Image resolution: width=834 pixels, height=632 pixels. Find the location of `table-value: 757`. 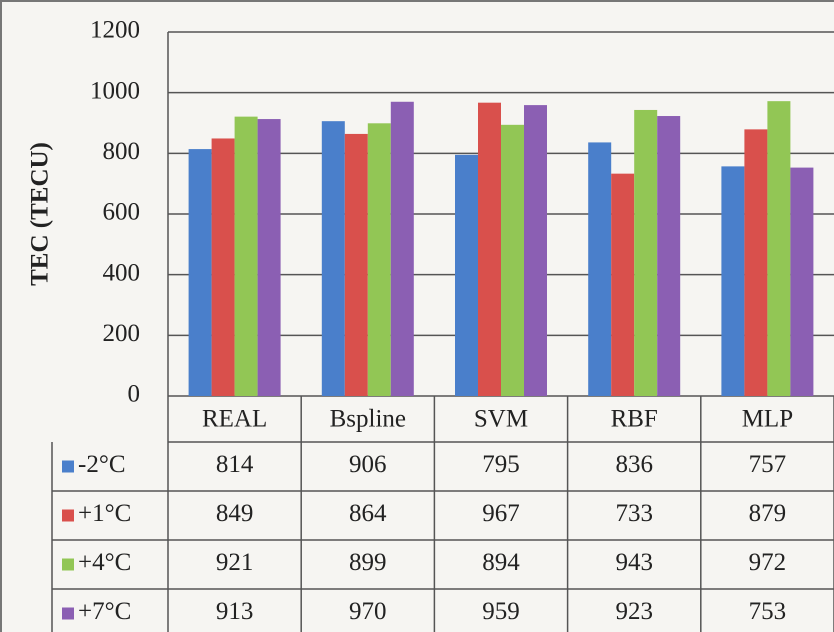

table-value: 757 is located at coordinates (768, 464).